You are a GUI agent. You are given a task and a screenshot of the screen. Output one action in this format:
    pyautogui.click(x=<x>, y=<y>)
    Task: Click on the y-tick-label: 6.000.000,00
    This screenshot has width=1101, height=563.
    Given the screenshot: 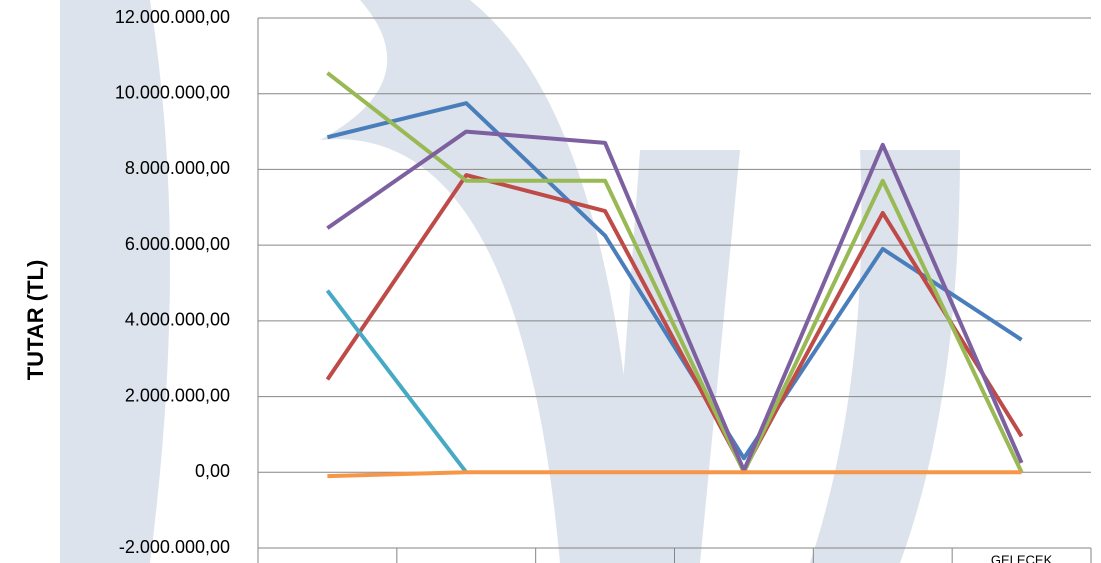 What is the action you would take?
    pyautogui.click(x=177, y=244)
    